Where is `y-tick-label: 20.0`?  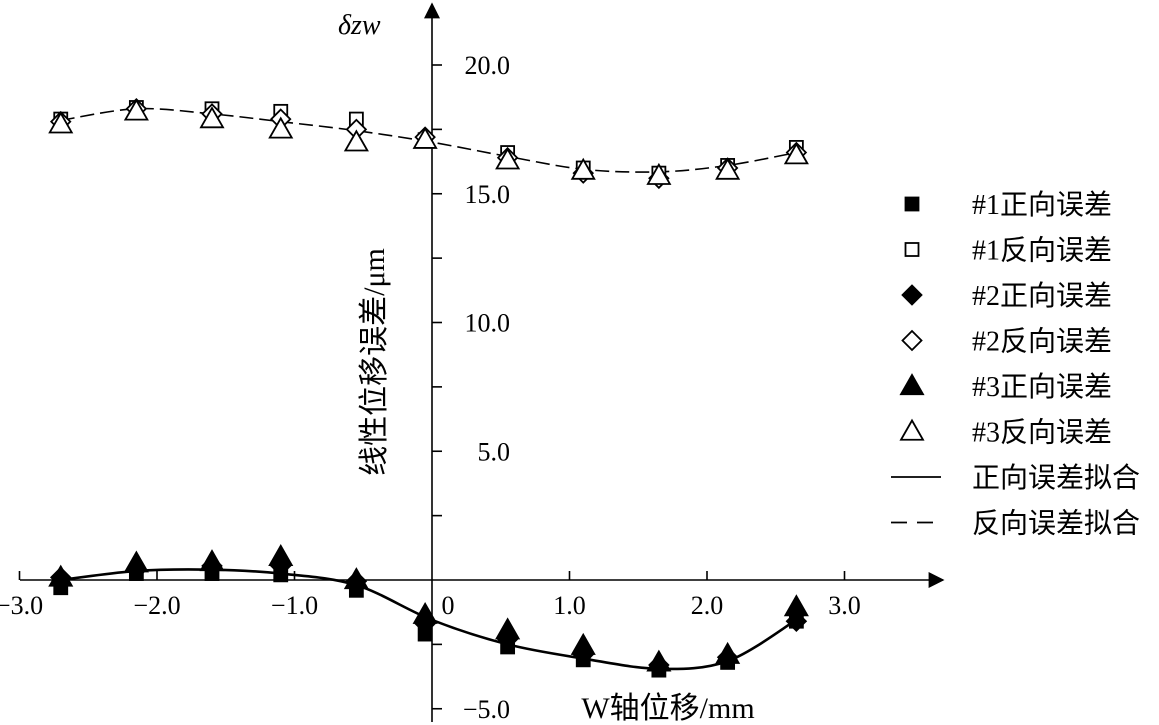
y-tick-label: 20.0 is located at coordinates (488, 65).